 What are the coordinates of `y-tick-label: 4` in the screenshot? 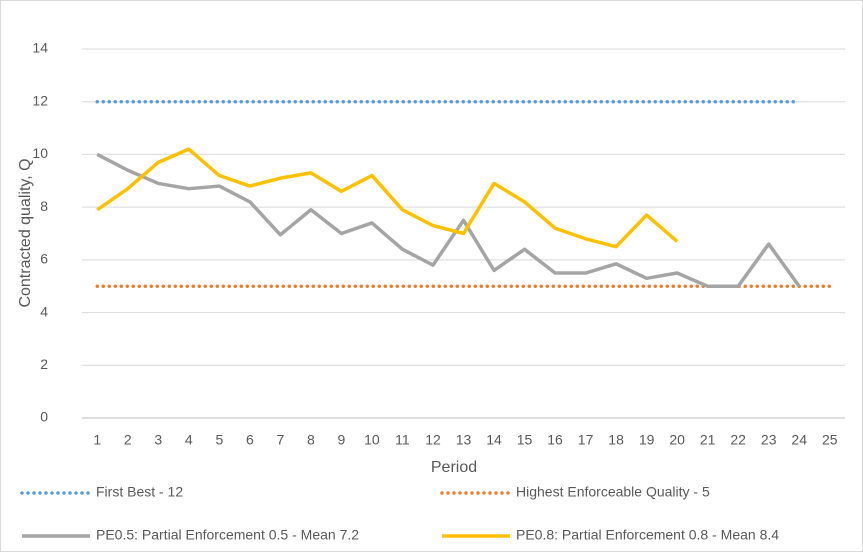 It's located at (44, 311).